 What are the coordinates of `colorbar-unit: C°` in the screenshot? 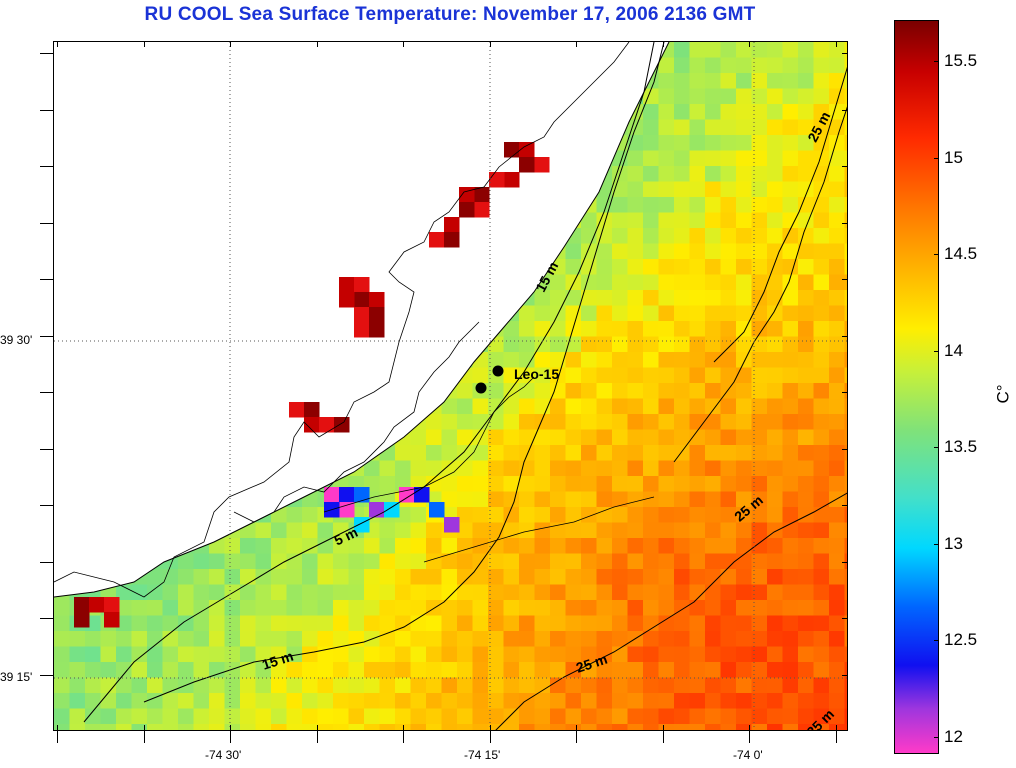 It's located at (1003, 394).